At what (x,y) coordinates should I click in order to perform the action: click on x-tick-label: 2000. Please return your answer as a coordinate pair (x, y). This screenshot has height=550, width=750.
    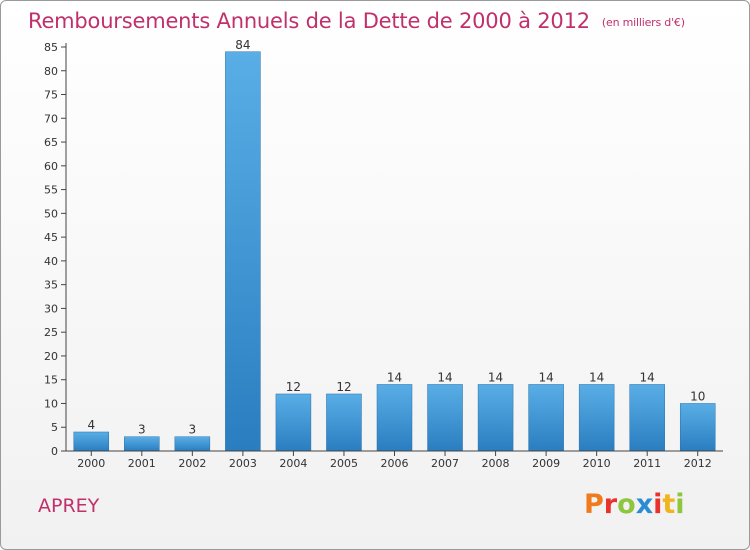
    Looking at the image, I should click on (91, 463).